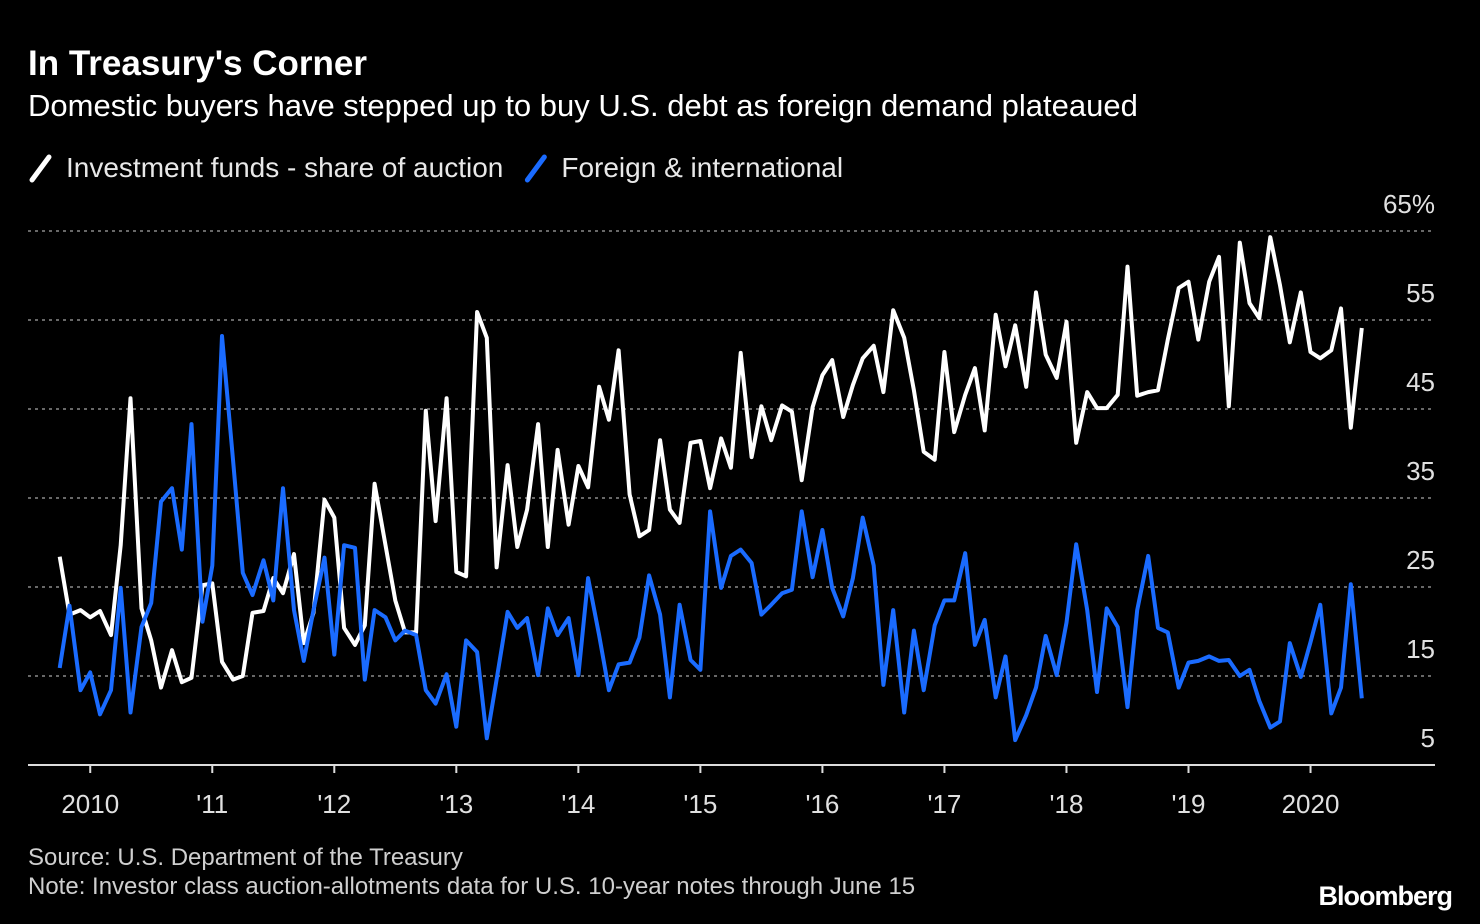  What do you see at coordinates (578, 804) in the screenshot?
I see `x-tick-label: '14` at bounding box center [578, 804].